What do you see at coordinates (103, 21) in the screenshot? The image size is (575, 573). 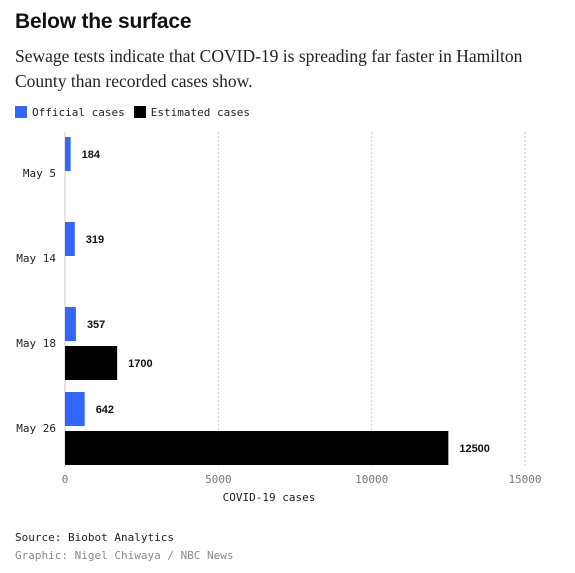 I see `chart-title: Below the surface` at bounding box center [103, 21].